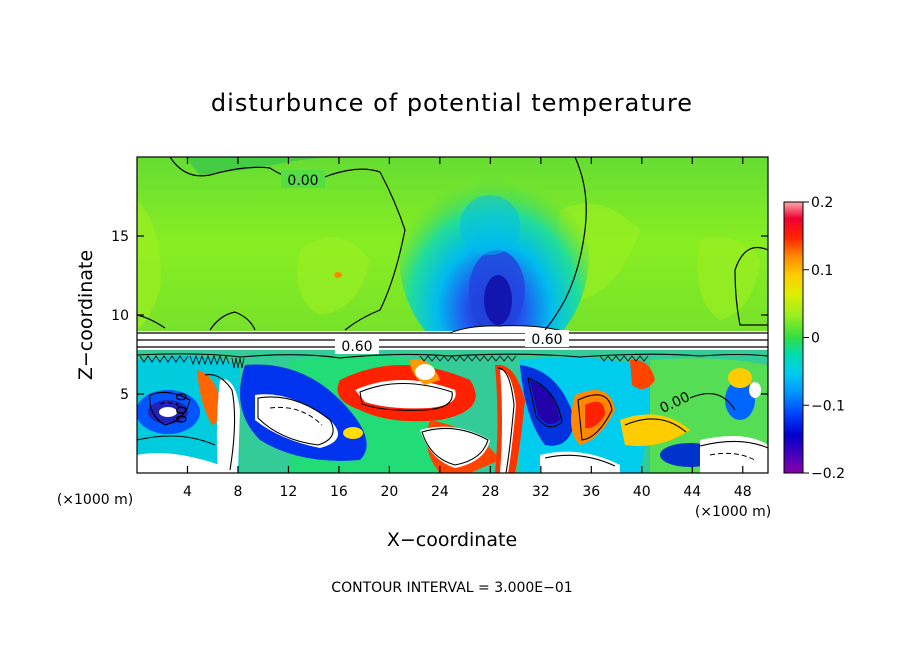 The width and height of the screenshot is (904, 654). What do you see at coordinates (541, 492) in the screenshot?
I see `x-tick-label: 32` at bounding box center [541, 492].